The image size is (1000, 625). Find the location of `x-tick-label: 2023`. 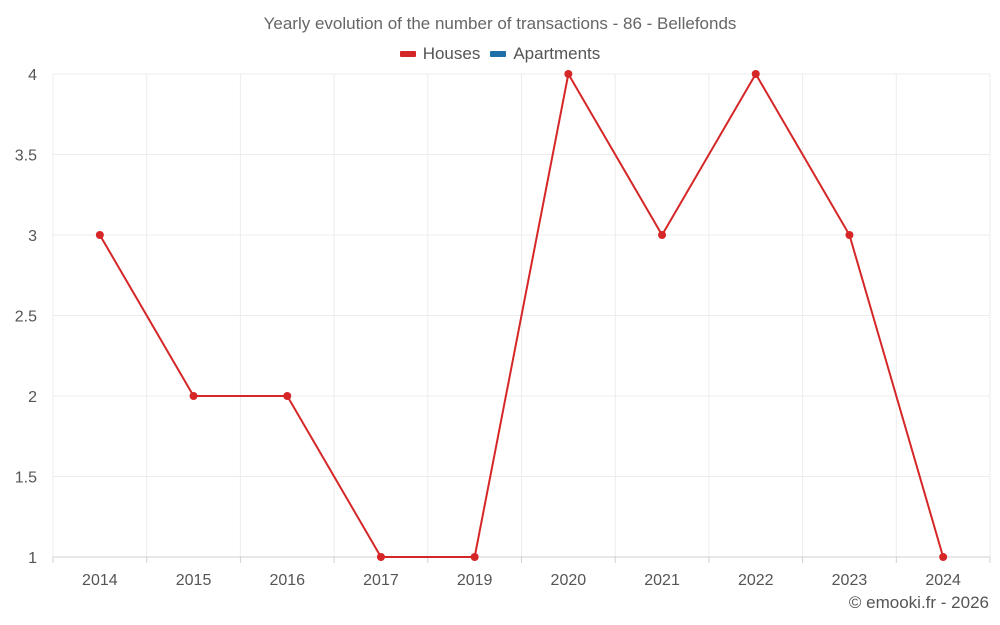

x-tick-label: 2023 is located at coordinates (850, 580).